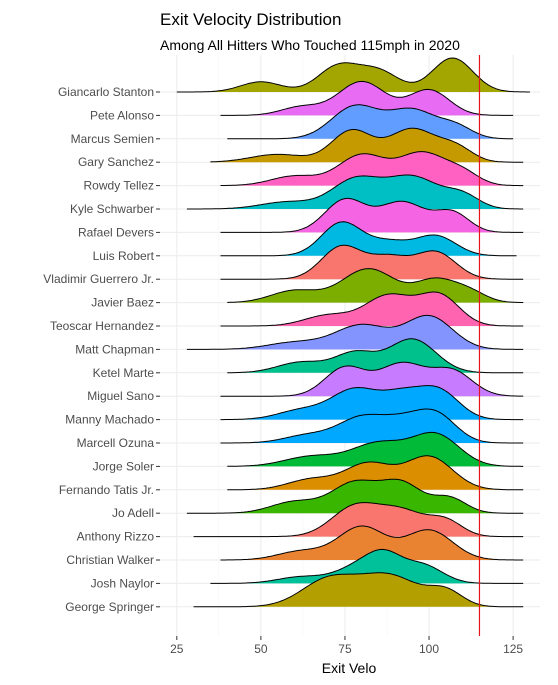  What do you see at coordinates (429, 649) in the screenshot?
I see `x-tick-label: 100` at bounding box center [429, 649].